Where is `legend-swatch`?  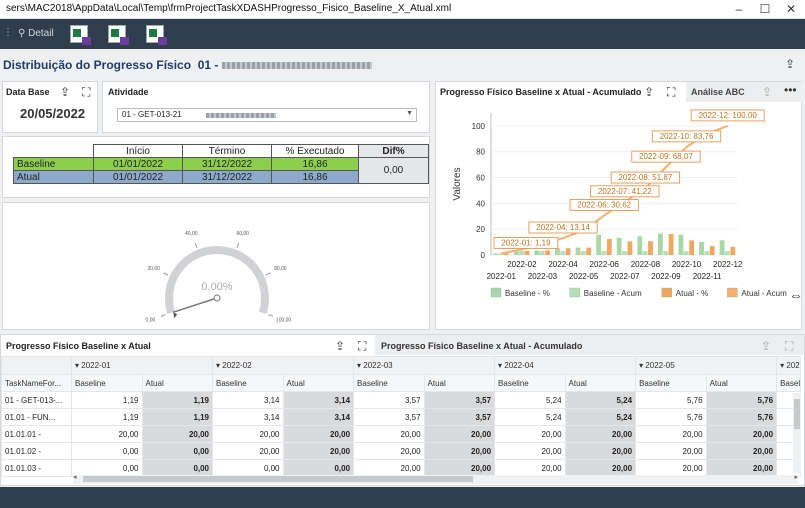
legend-swatch is located at coordinates (732, 292).